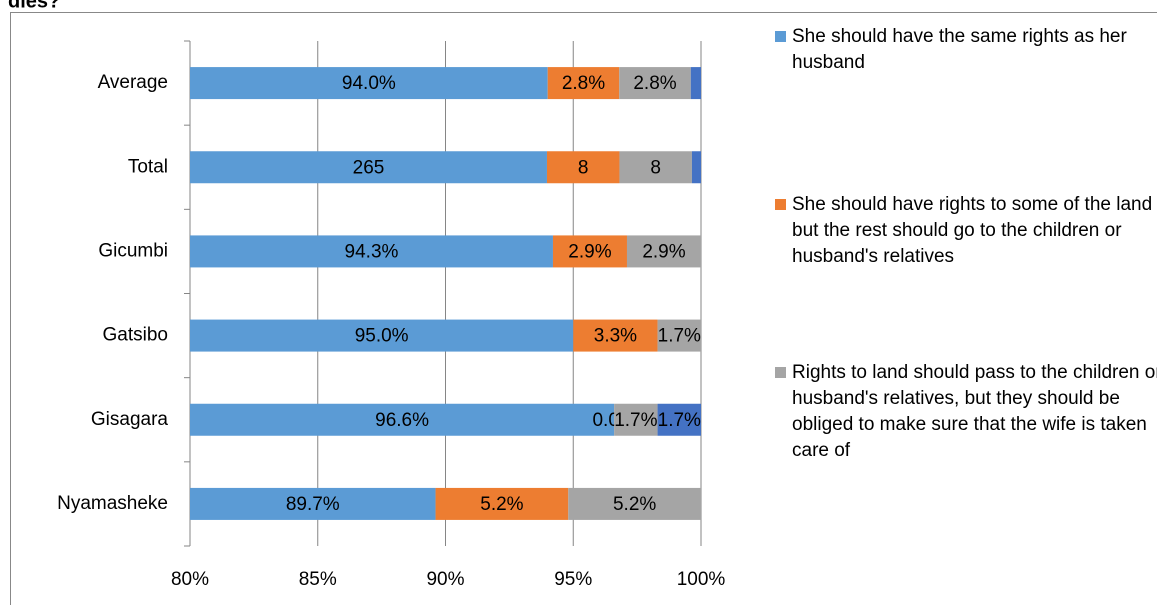 The height and width of the screenshot is (605, 1157). What do you see at coordinates (112, 503) in the screenshot?
I see `y-tick-label: Nyamasheke` at bounding box center [112, 503].